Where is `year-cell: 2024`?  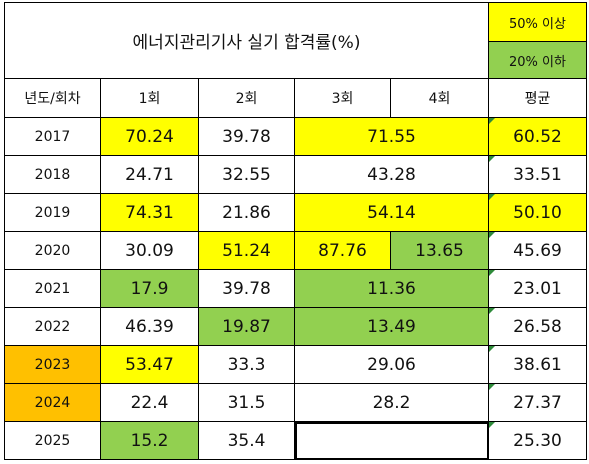
year-cell: 2024 is located at coordinates (52, 402).